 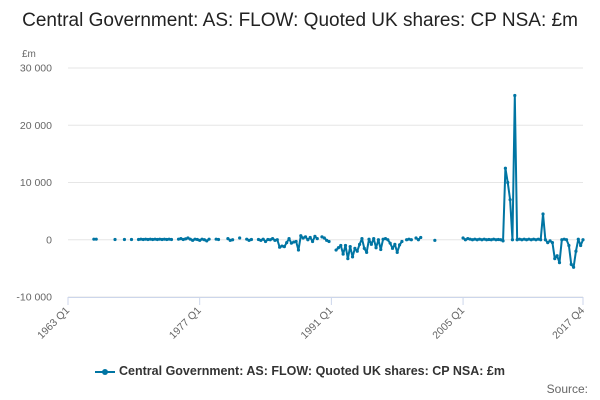 What do you see at coordinates (105, 372) in the screenshot?
I see `legend-swatch` at bounding box center [105, 372].